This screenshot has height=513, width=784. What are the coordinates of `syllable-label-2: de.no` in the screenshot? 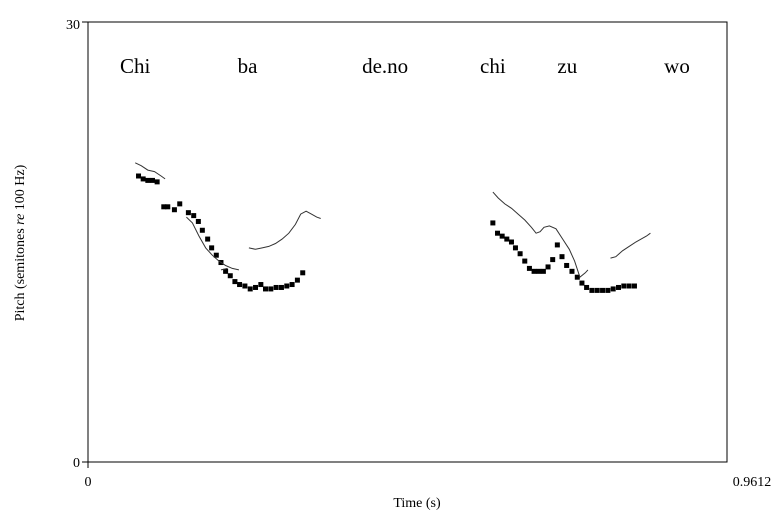 It's located at (385, 66).